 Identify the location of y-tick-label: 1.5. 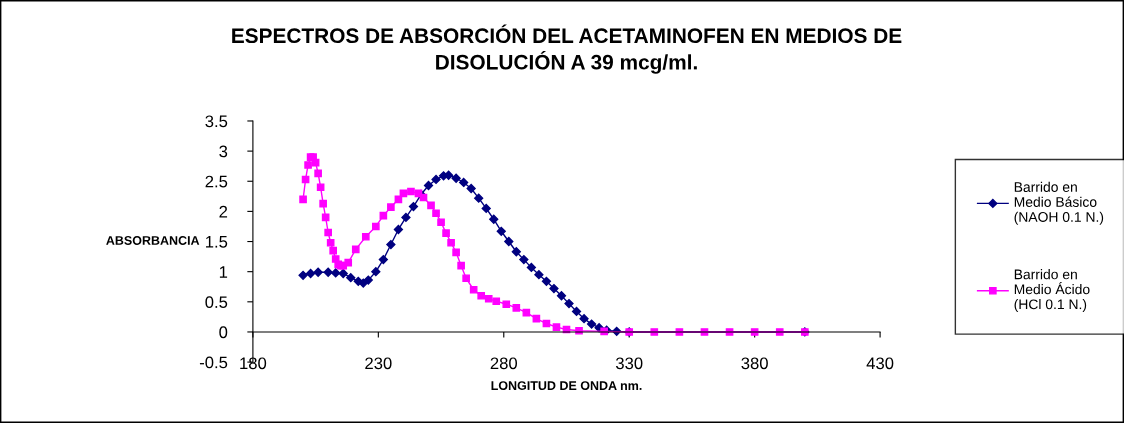
(217, 242).